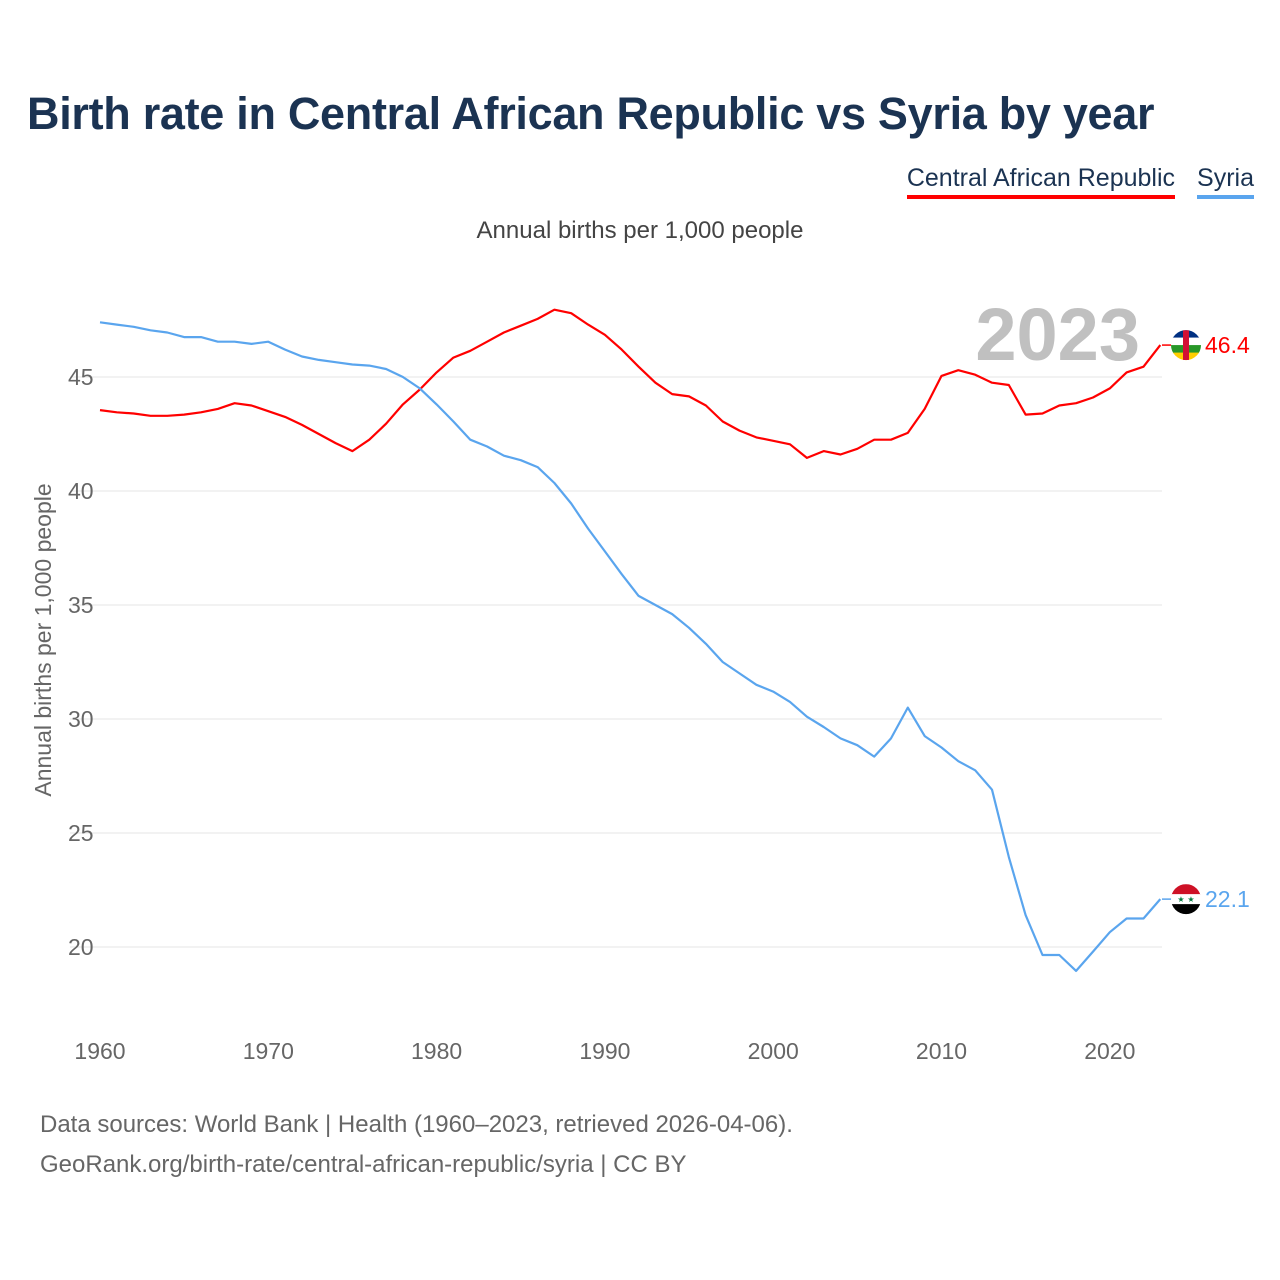 This screenshot has width=1280, height=1280. I want to click on x-tick-label: 1990, so click(604, 1051).